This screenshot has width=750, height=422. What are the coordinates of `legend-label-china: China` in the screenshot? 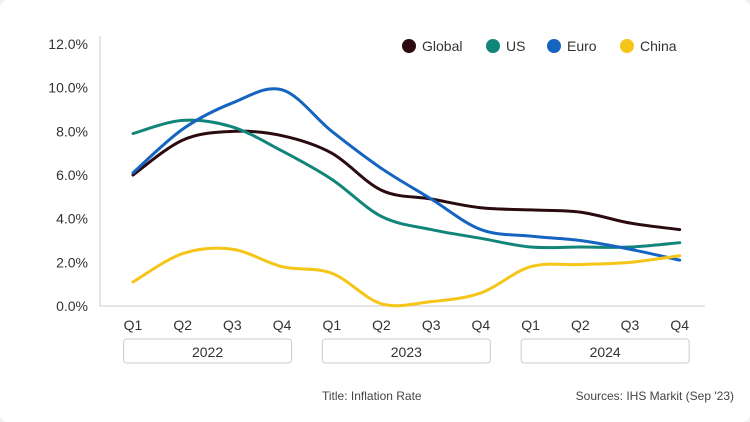 It's located at (658, 46).